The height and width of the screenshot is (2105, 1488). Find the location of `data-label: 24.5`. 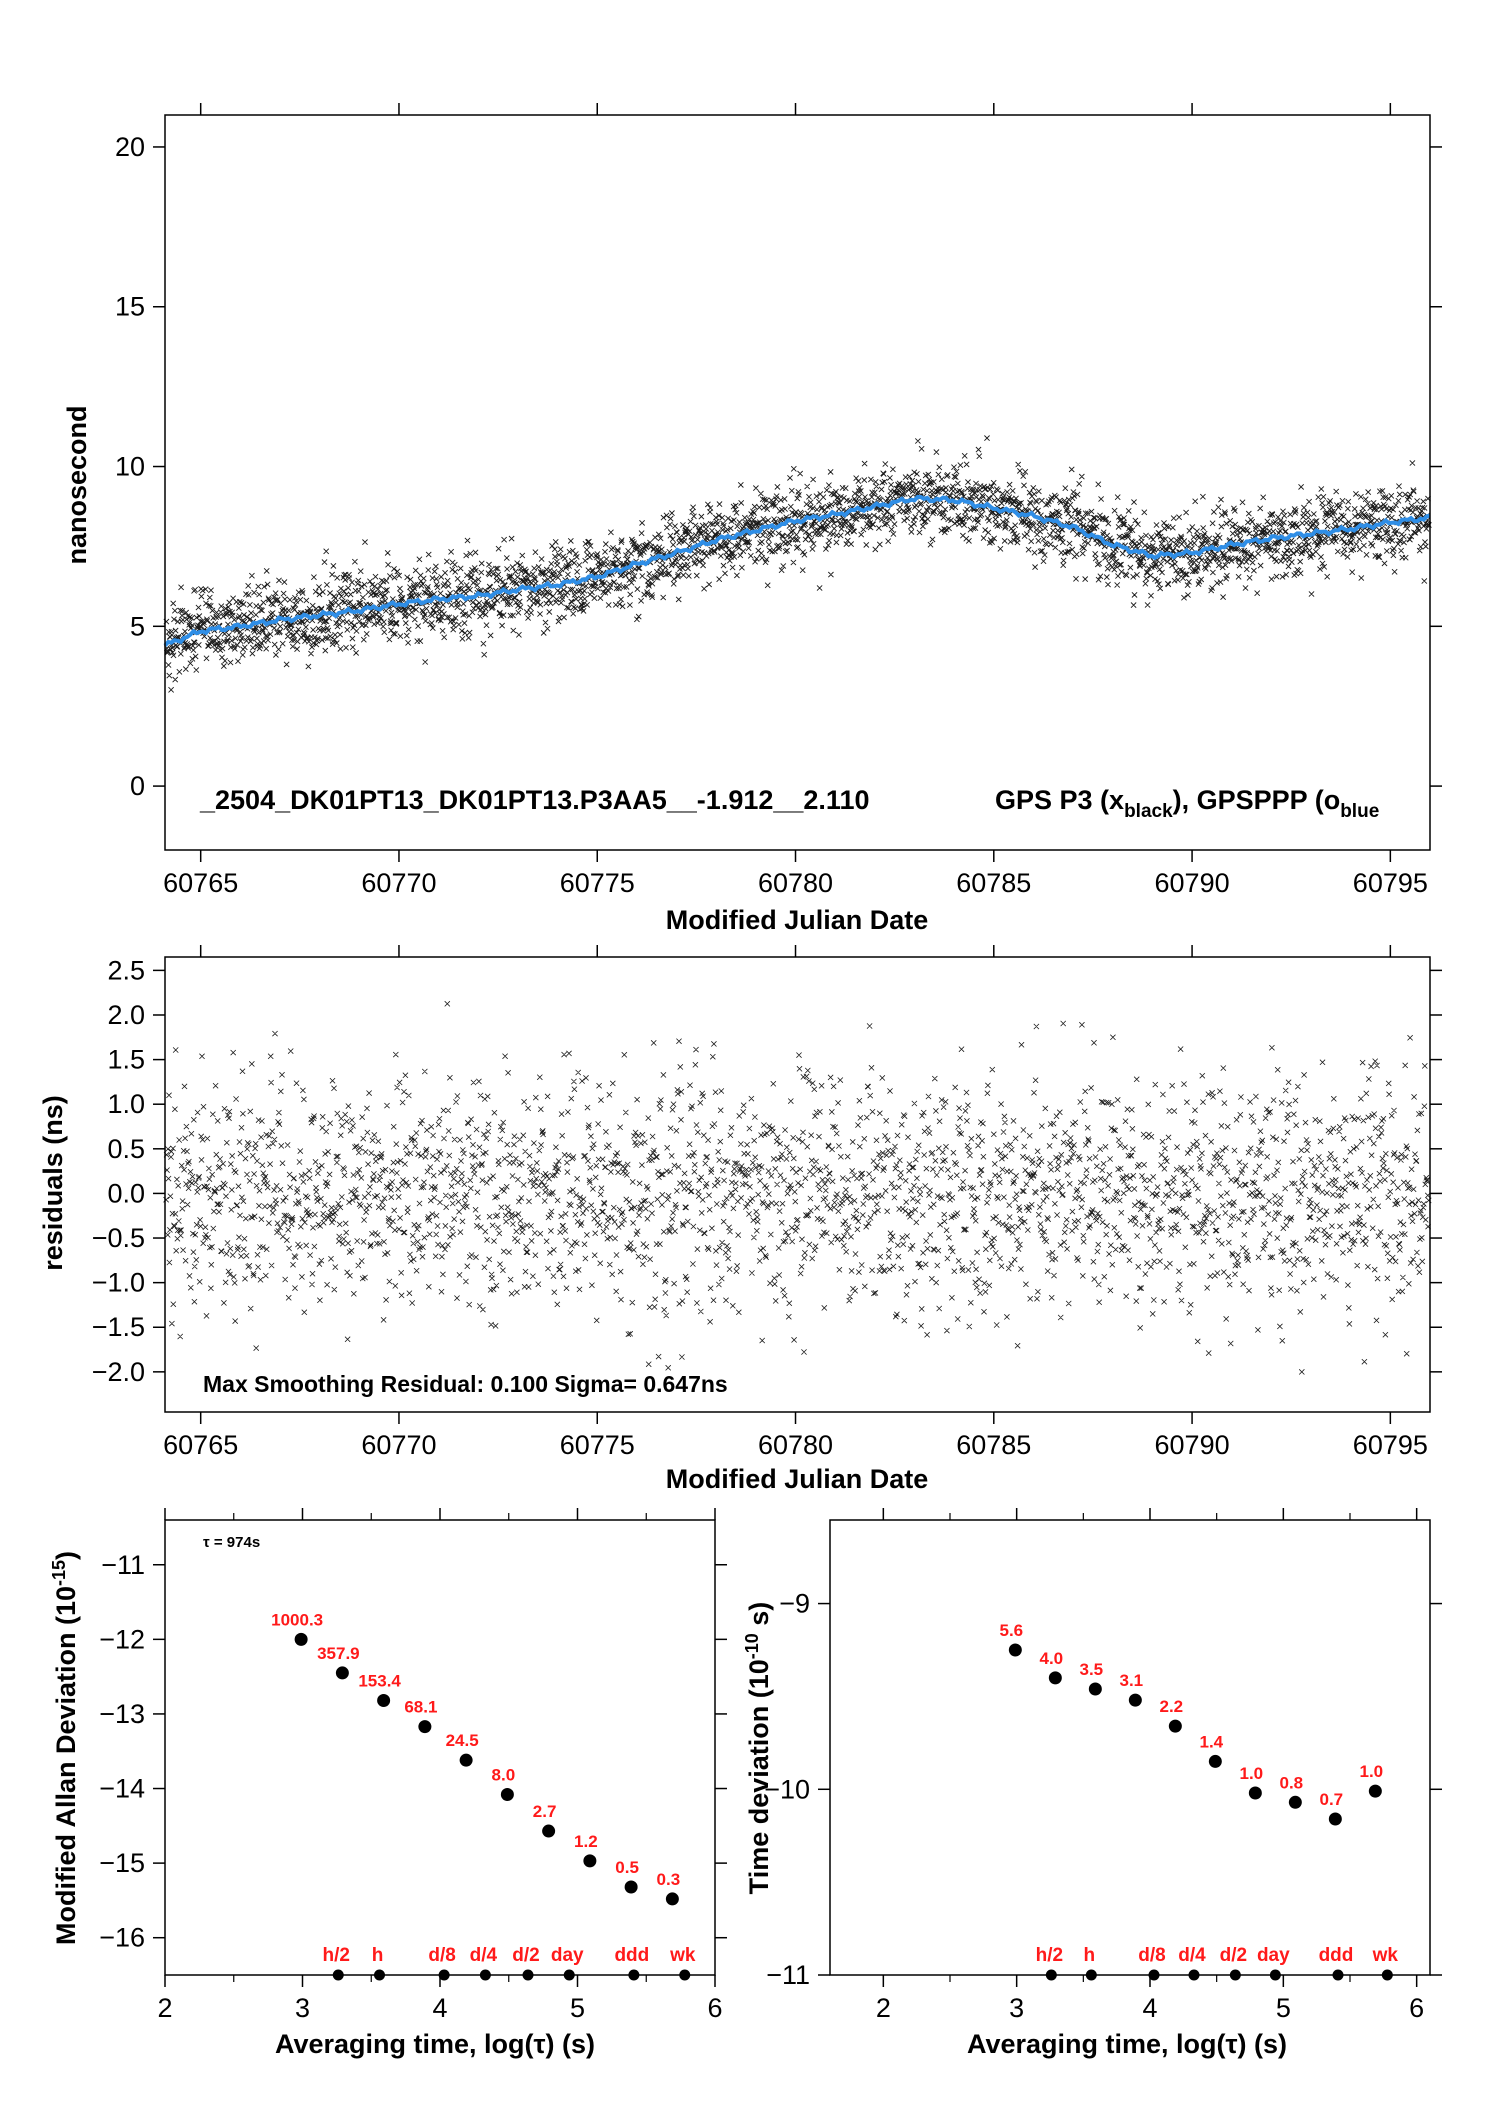

data-label: 24.5 is located at coordinates (462, 1740).